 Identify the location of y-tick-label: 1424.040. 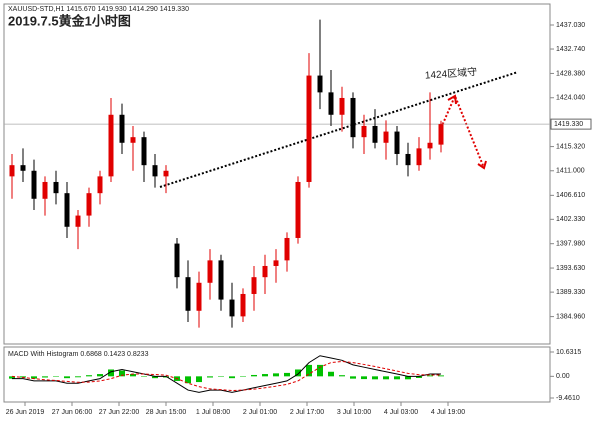
(570, 98).